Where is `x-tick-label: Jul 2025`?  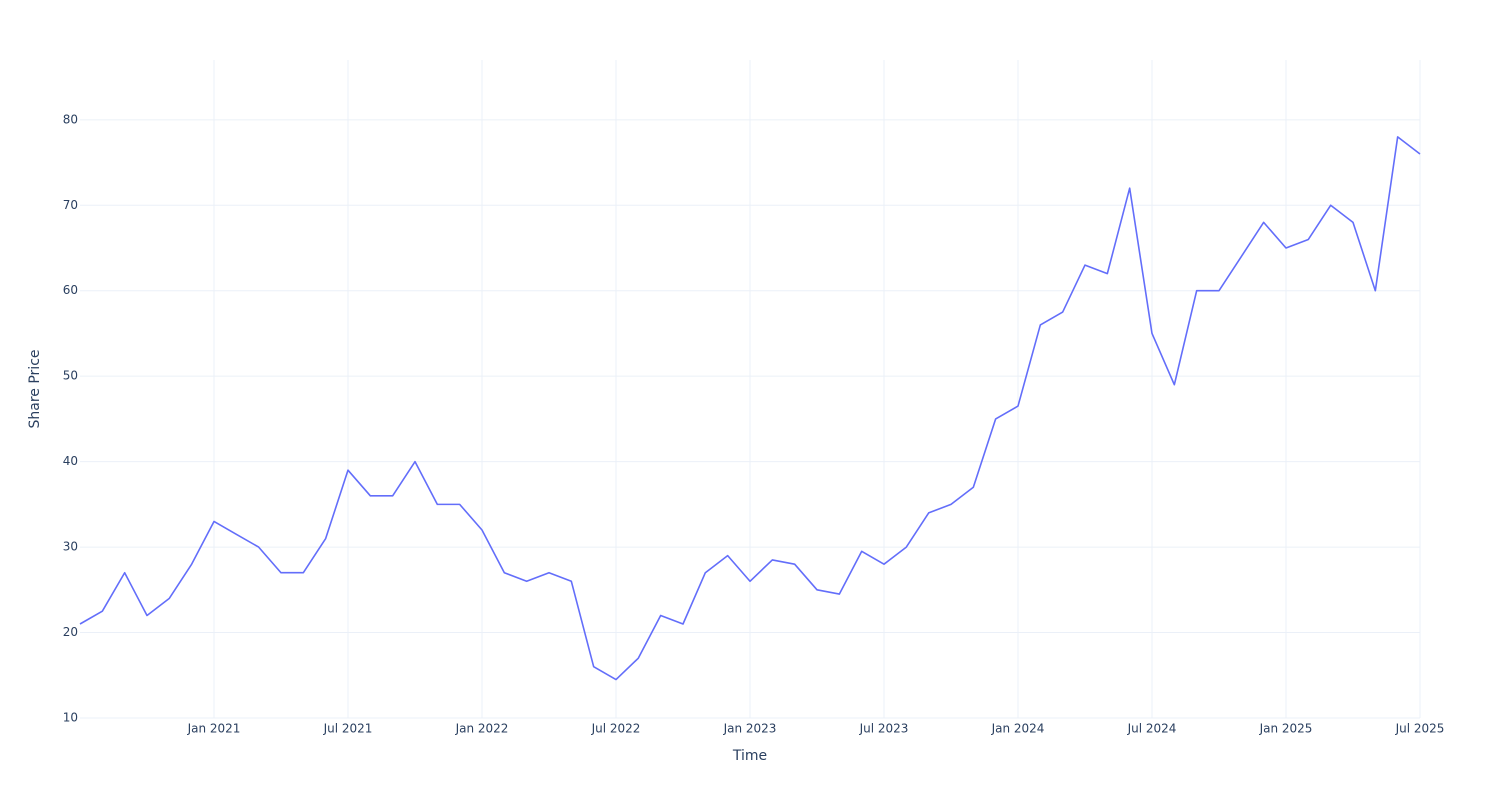 x-tick-label: Jul 2025 is located at coordinates (1420, 729).